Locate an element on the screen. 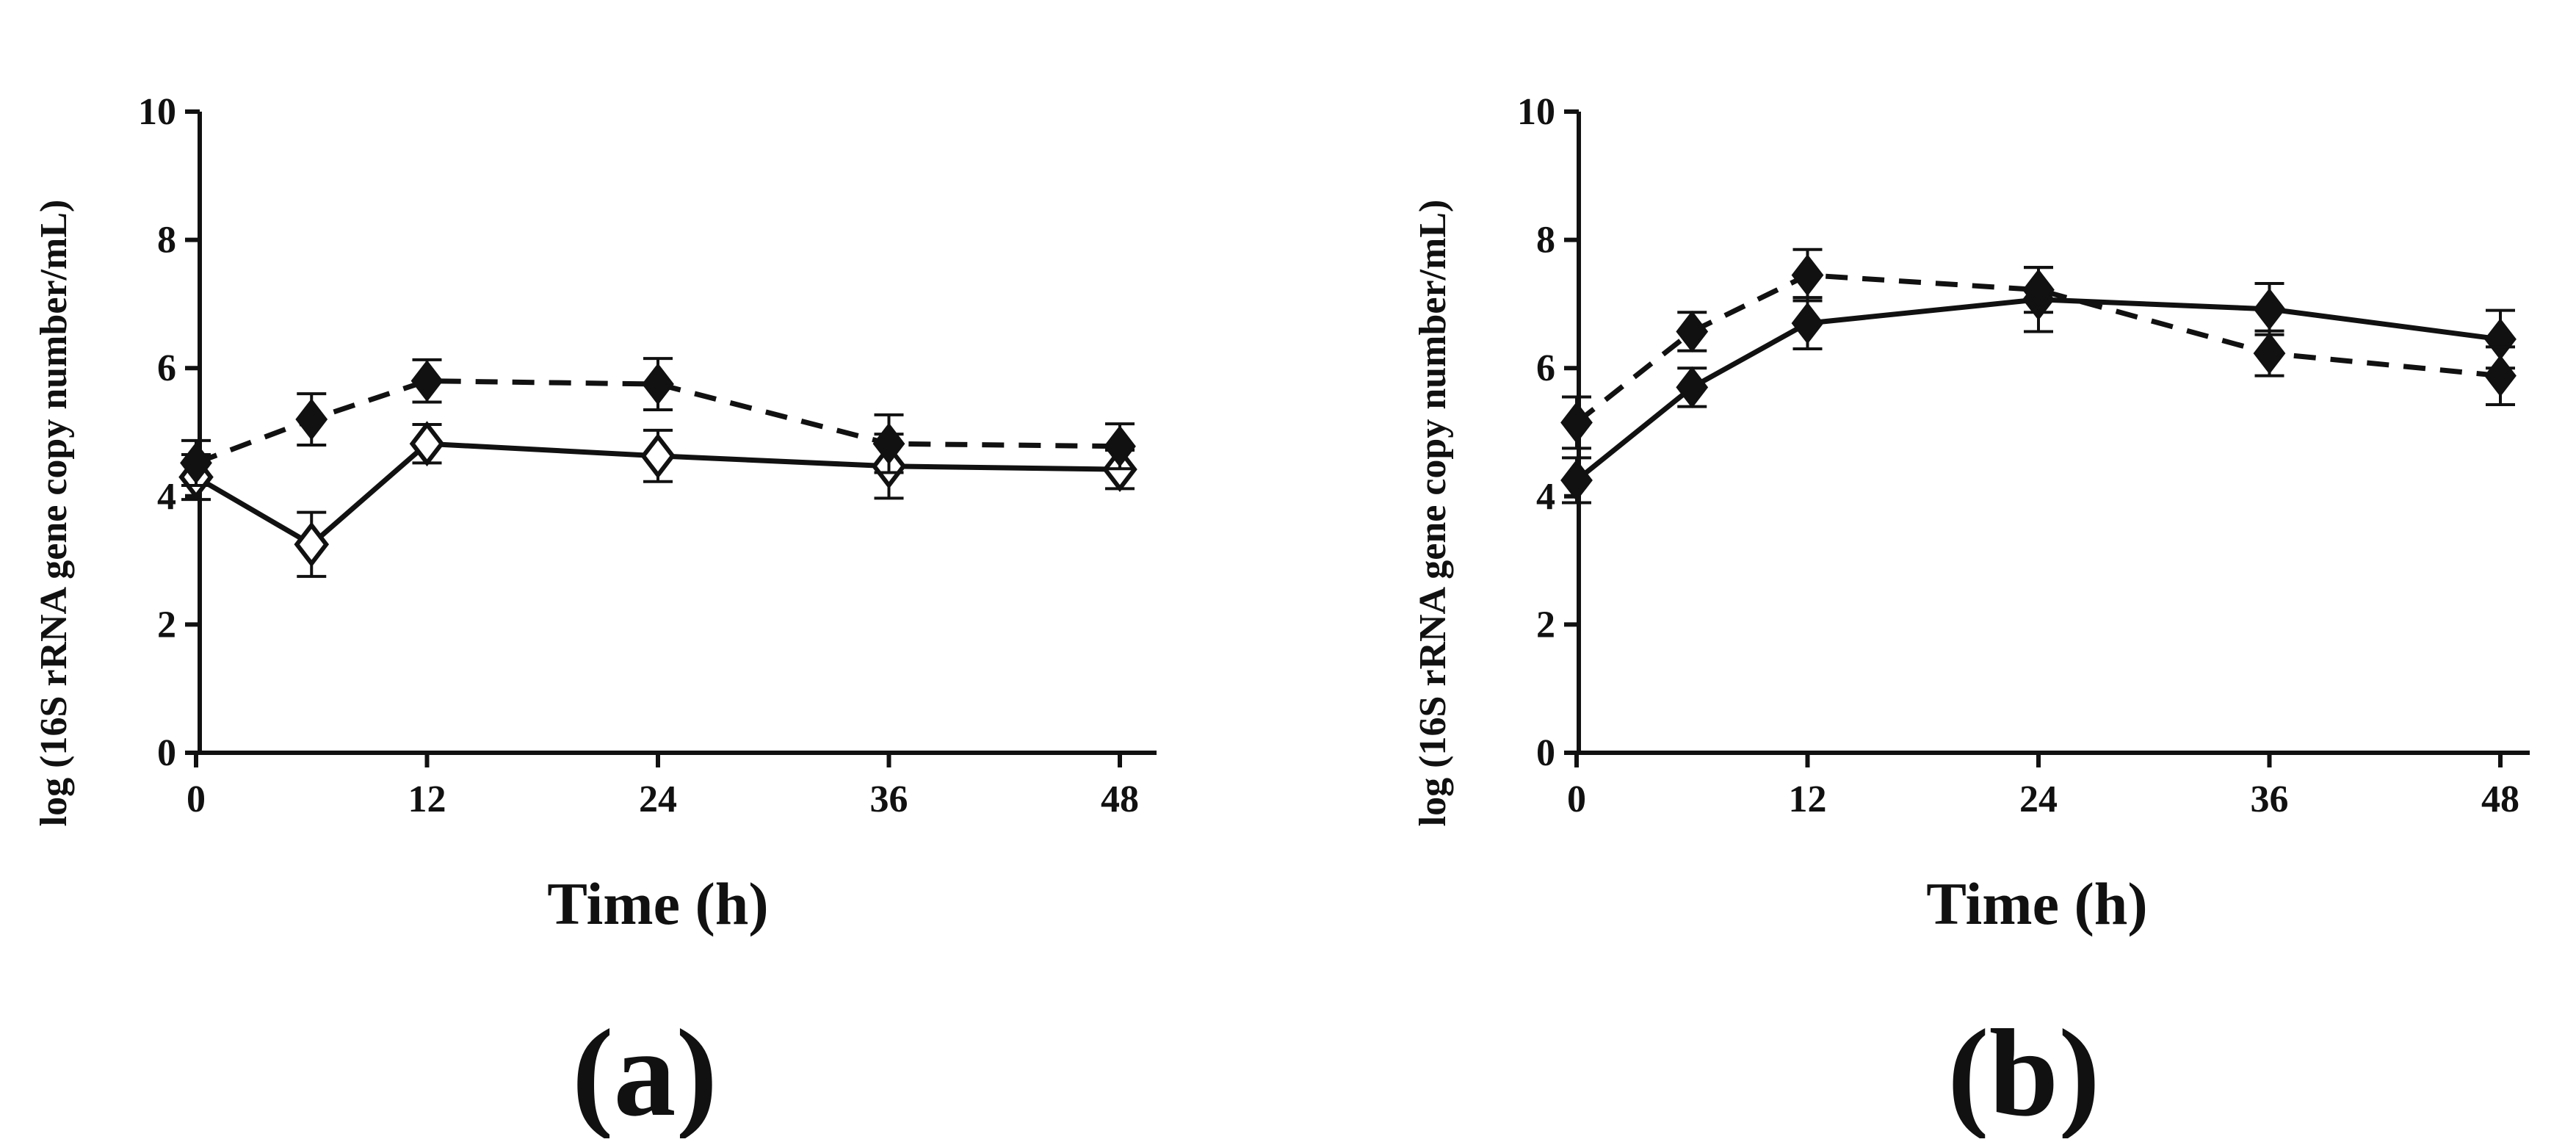 Image resolution: width=2576 pixels, height=1142 pixels. series-solid is located at coordinates (657, 499).